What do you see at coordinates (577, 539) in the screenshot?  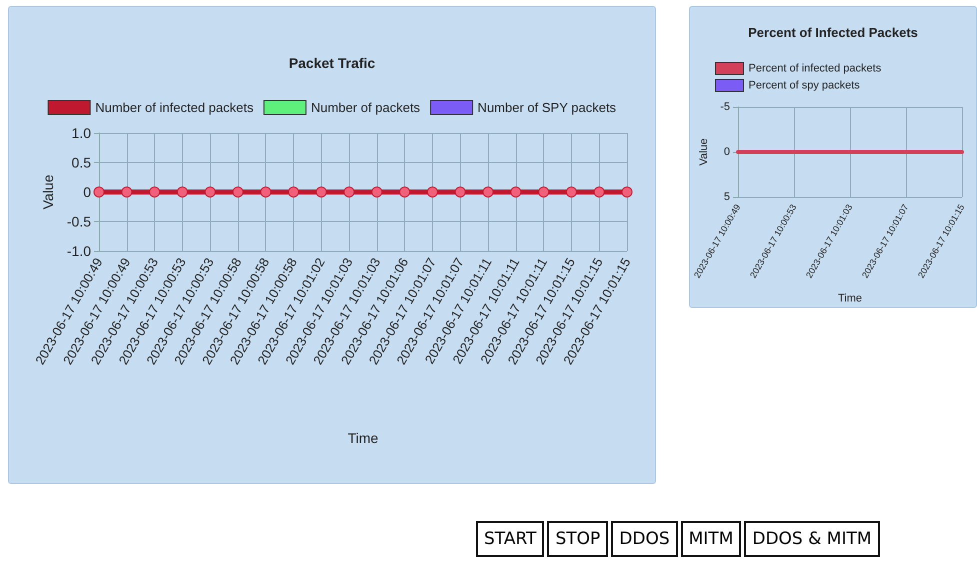 I see `text: STOP` at bounding box center [577, 539].